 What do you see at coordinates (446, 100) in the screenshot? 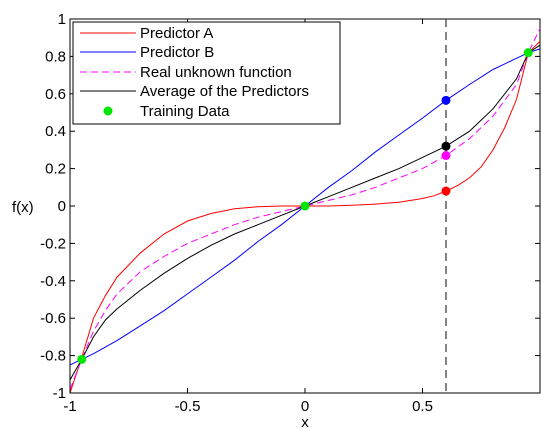
I see `query-point-predictor-b` at bounding box center [446, 100].